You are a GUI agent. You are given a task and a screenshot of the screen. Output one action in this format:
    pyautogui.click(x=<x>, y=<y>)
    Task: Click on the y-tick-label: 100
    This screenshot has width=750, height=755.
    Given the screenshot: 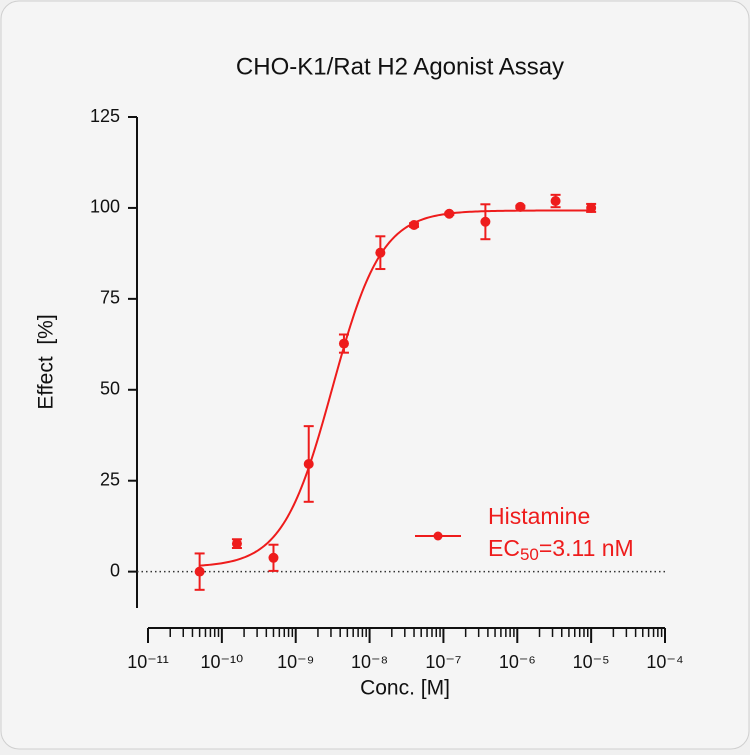 What is the action you would take?
    pyautogui.click(x=105, y=207)
    